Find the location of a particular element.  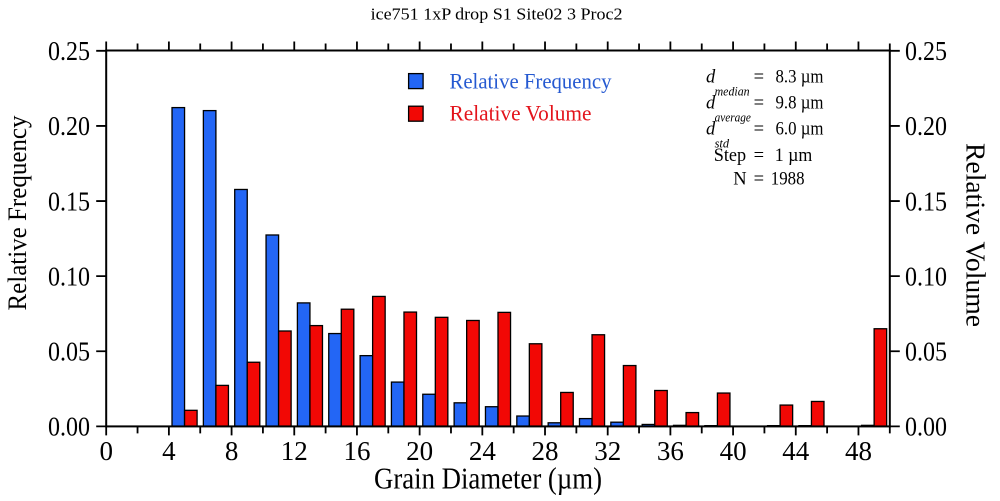

svg-text: 40 is located at coordinates (733, 451).